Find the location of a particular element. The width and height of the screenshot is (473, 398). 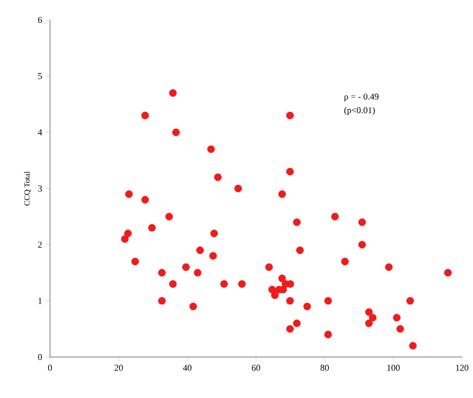

y-tick-label: 4 is located at coordinates (40, 132).